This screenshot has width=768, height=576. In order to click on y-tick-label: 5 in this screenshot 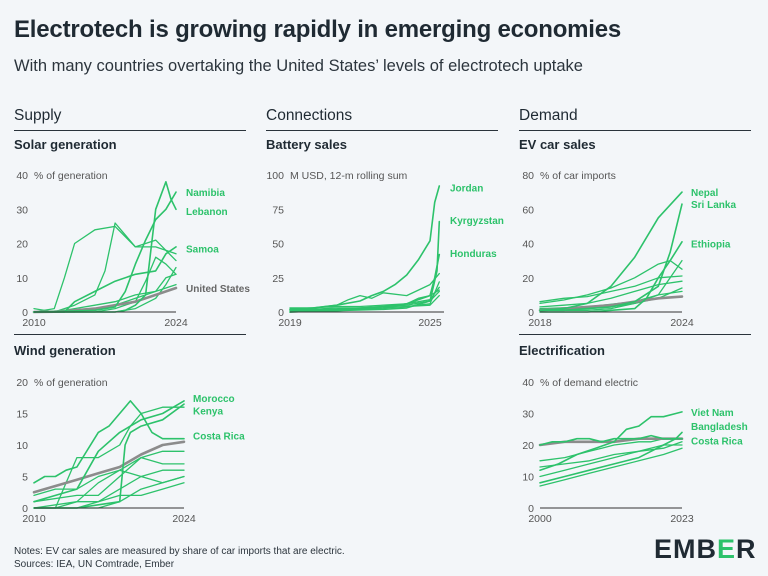, I will do `click(25, 478)`.